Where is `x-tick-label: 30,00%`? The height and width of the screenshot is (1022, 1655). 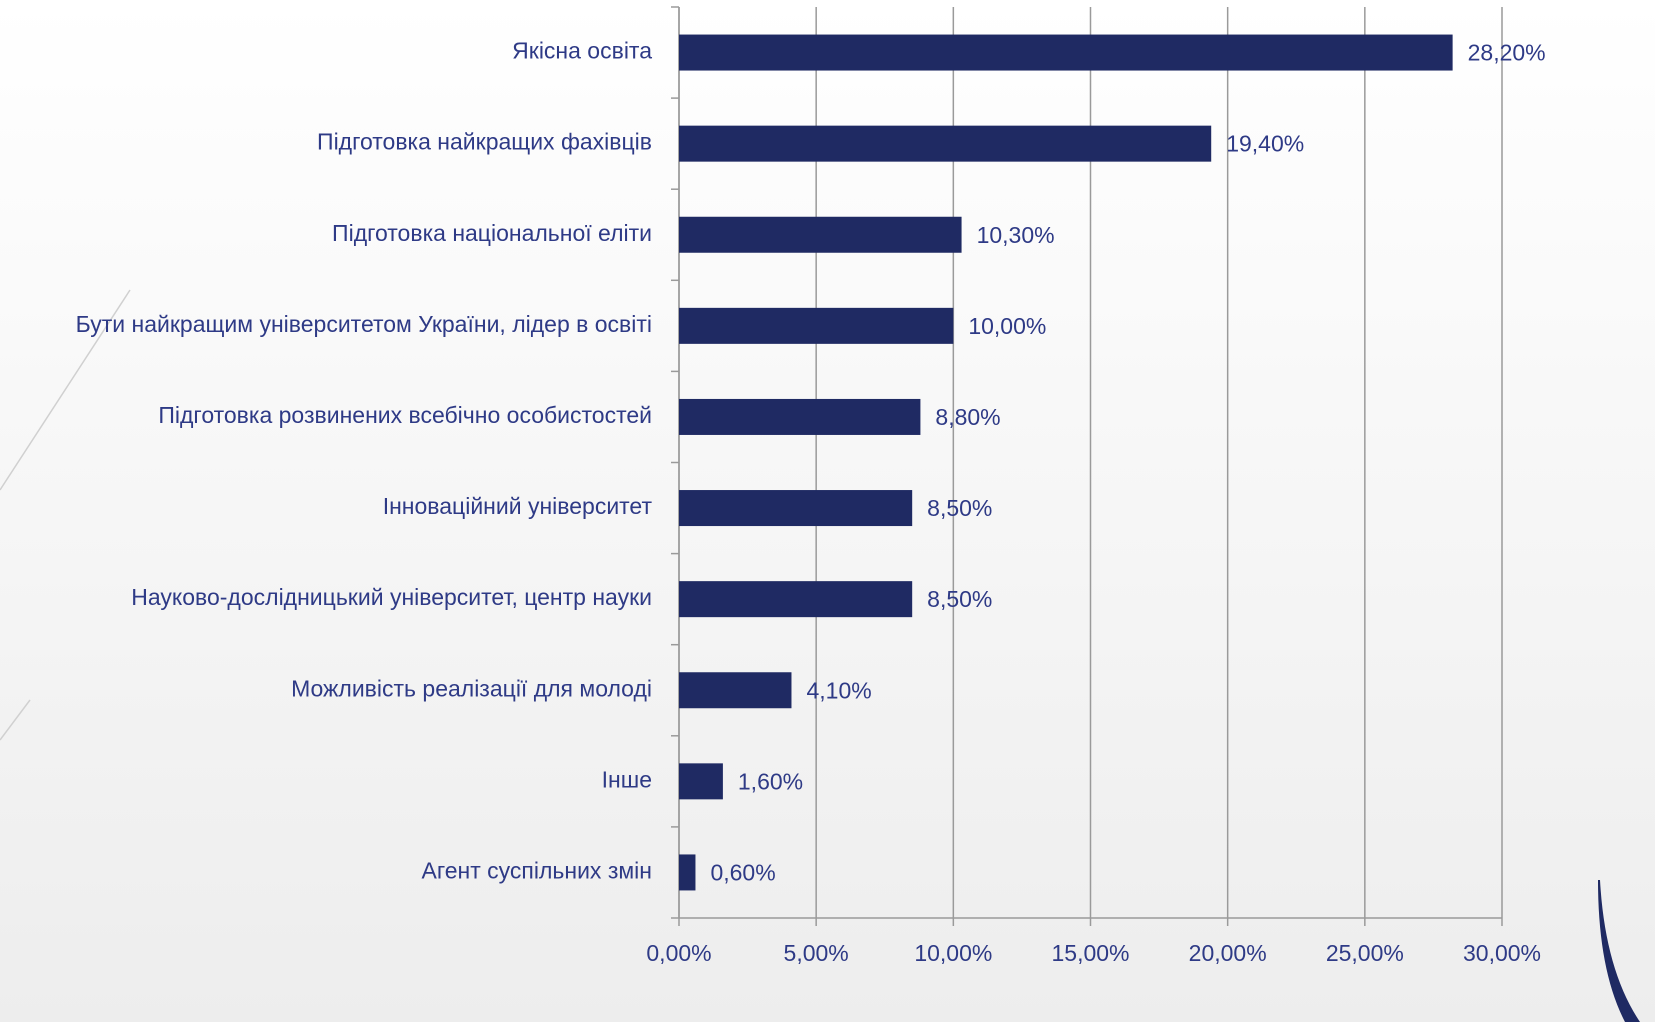
x-tick-label: 30,00% is located at coordinates (1502, 953).